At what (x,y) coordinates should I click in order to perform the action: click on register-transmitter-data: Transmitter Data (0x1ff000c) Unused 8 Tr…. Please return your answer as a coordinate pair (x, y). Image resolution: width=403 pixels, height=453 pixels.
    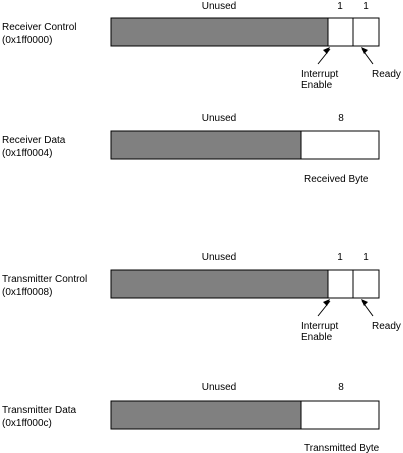
    Looking at the image, I should click on (191, 417).